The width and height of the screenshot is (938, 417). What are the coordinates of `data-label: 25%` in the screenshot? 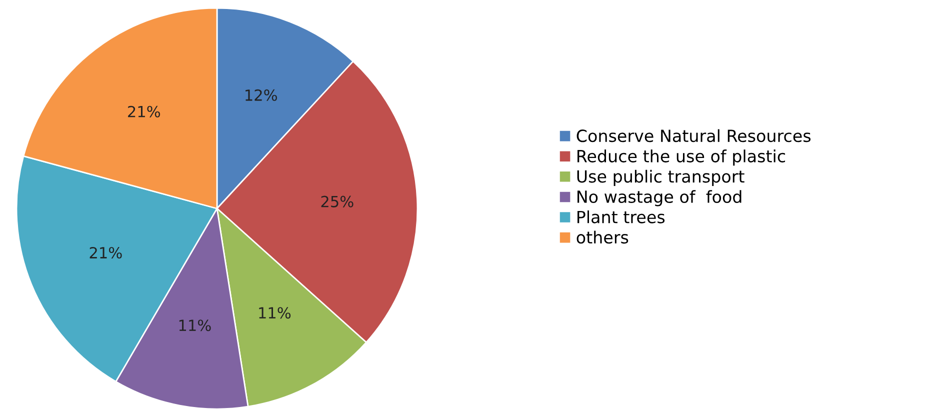 It's located at (337, 202).